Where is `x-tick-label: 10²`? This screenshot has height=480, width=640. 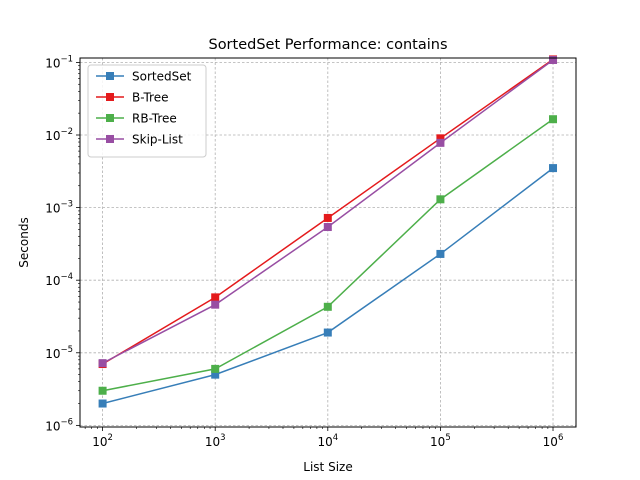 x-tick-label: 10² is located at coordinates (102, 441).